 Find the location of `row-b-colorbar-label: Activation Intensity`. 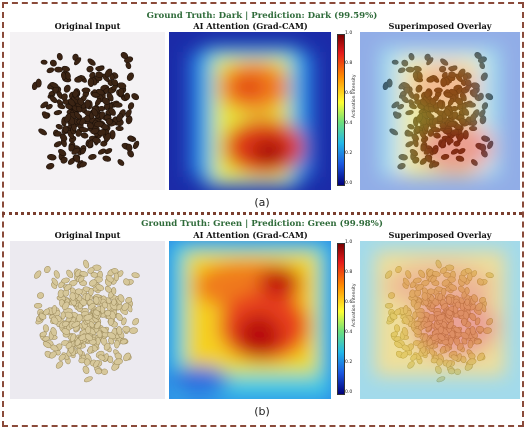

row-b-colorbar-label: Activation Intensity is located at coordinates (354, 305).